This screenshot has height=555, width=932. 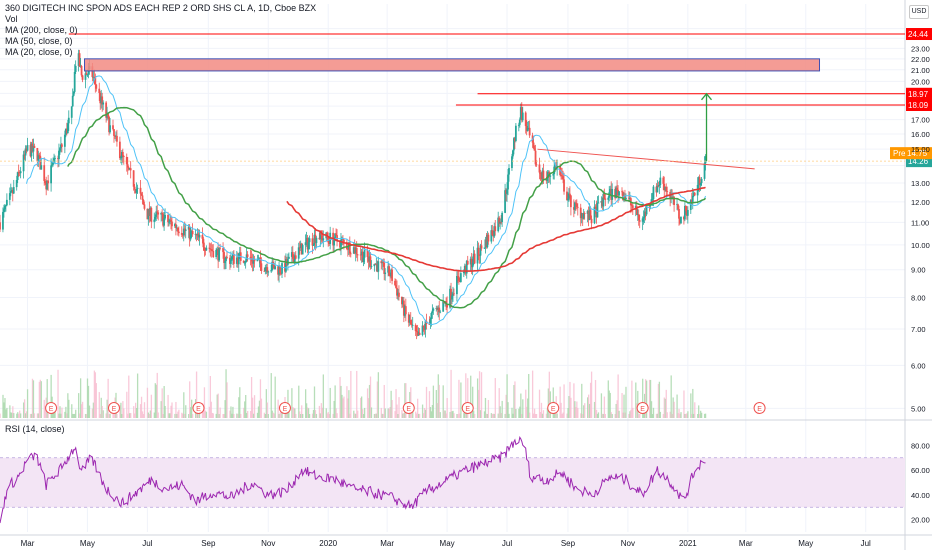 What do you see at coordinates (746, 543) in the screenshot?
I see `time-tick-label: Mar` at bounding box center [746, 543].